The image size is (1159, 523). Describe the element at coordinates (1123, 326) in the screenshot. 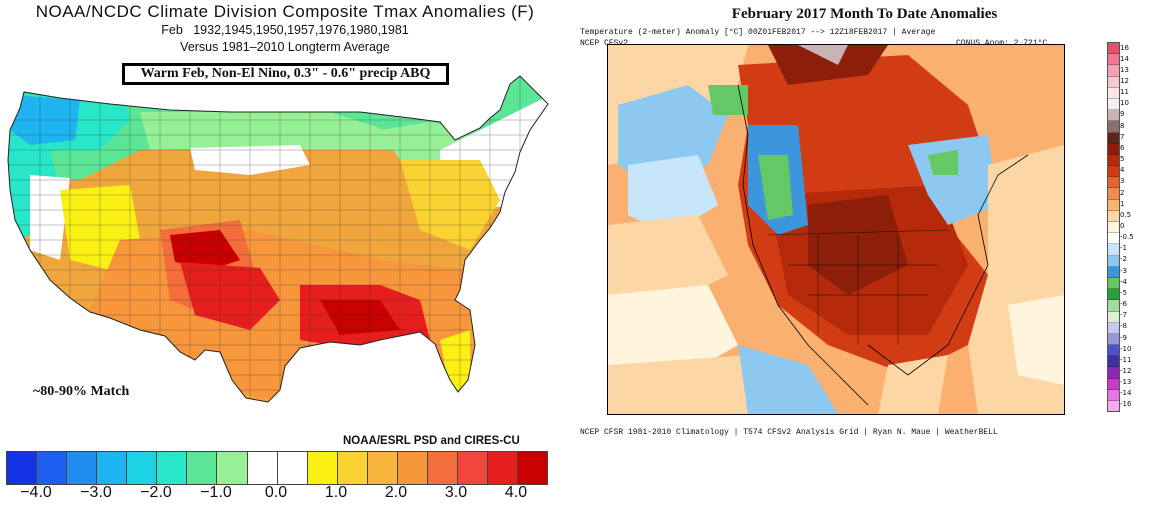

I see `scale-label: -8` at that location.